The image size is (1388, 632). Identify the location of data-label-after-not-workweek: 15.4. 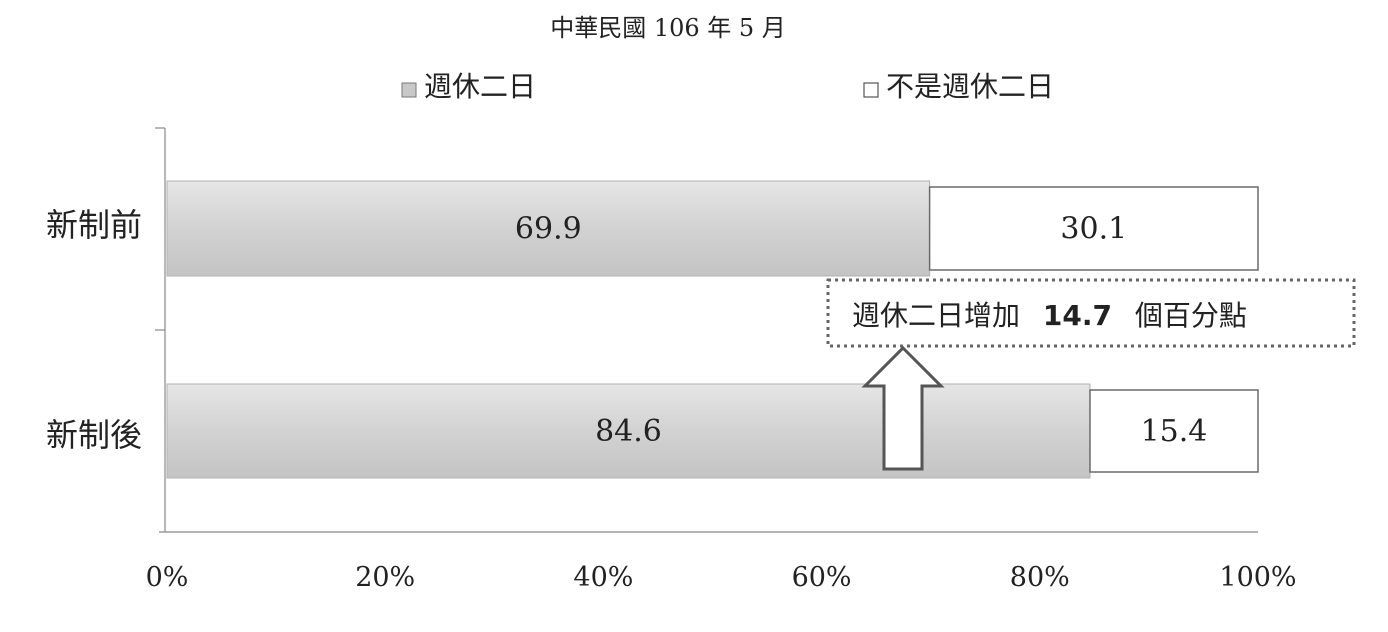
(1174, 431).